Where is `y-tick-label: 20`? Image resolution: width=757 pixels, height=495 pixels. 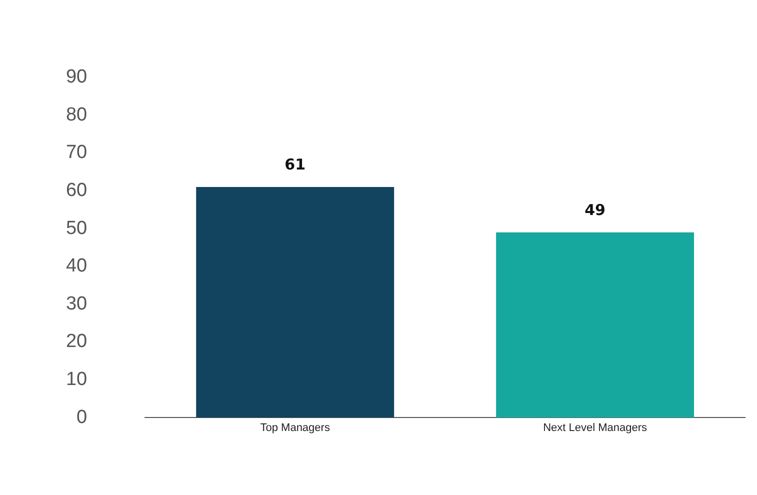 y-tick-label: 20 is located at coordinates (77, 341).